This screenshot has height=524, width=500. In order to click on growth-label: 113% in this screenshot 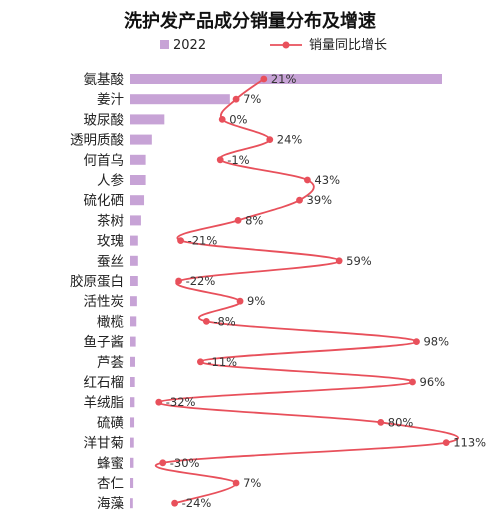, I will do `click(469, 443)`.